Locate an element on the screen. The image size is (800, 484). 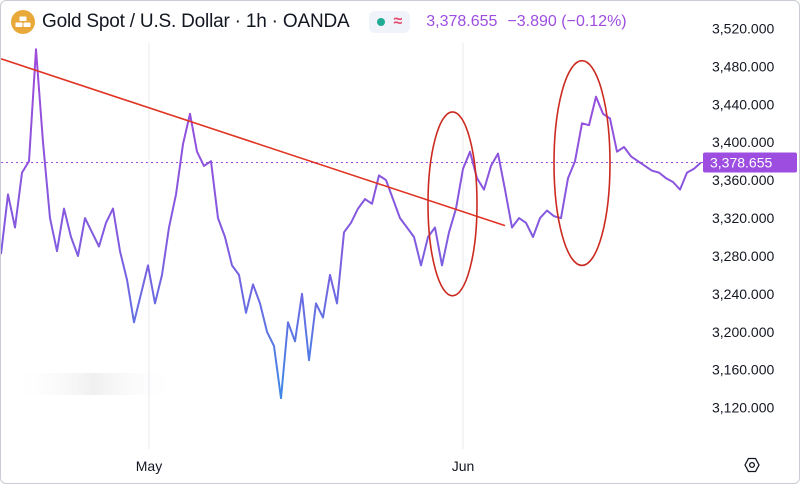
price-tag: 3,378.655 is located at coordinates (750, 162).